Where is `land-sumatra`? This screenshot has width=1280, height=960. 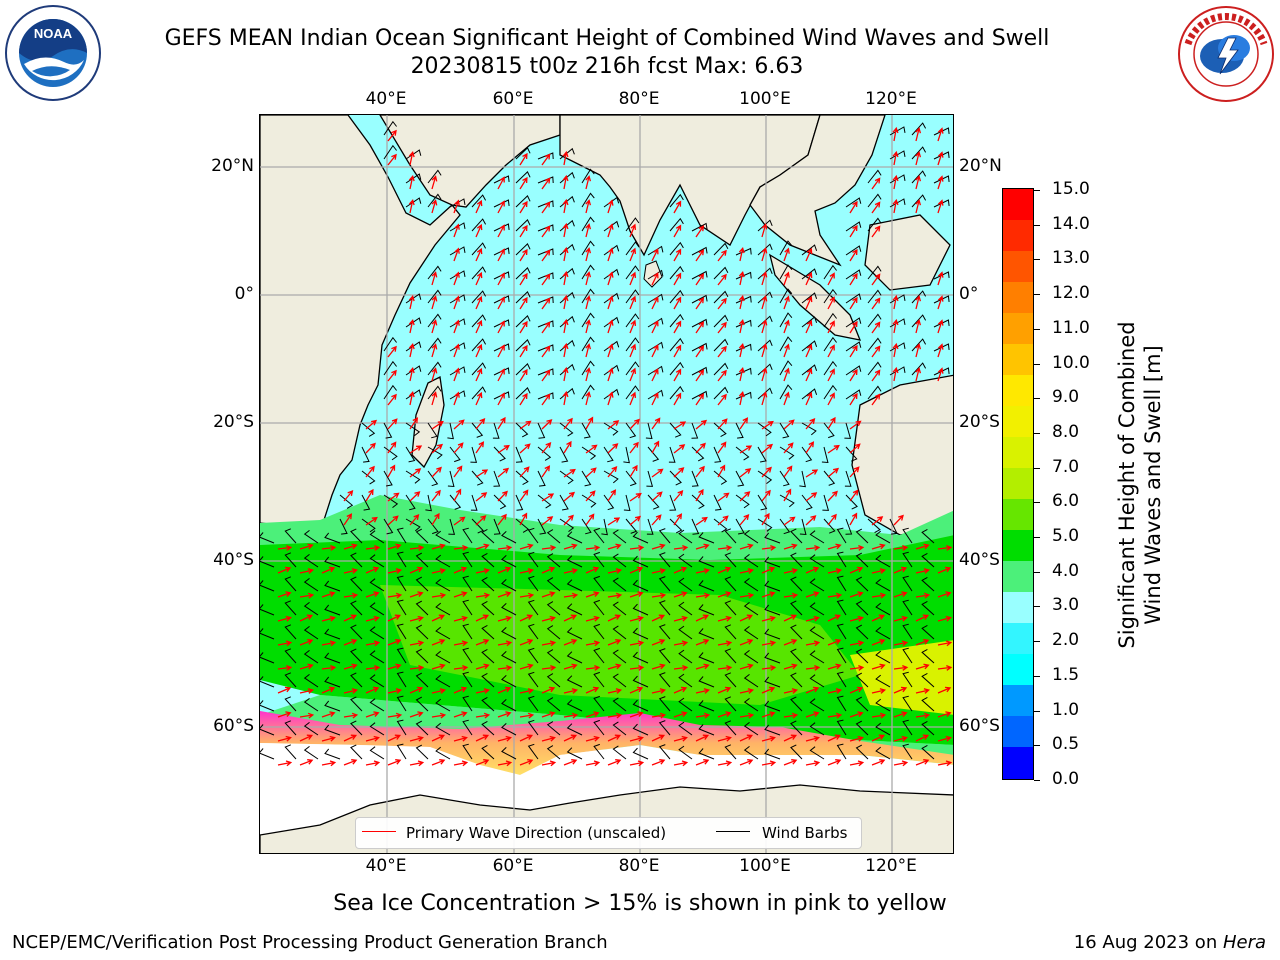
land-sumatra is located at coordinates (815, 297).